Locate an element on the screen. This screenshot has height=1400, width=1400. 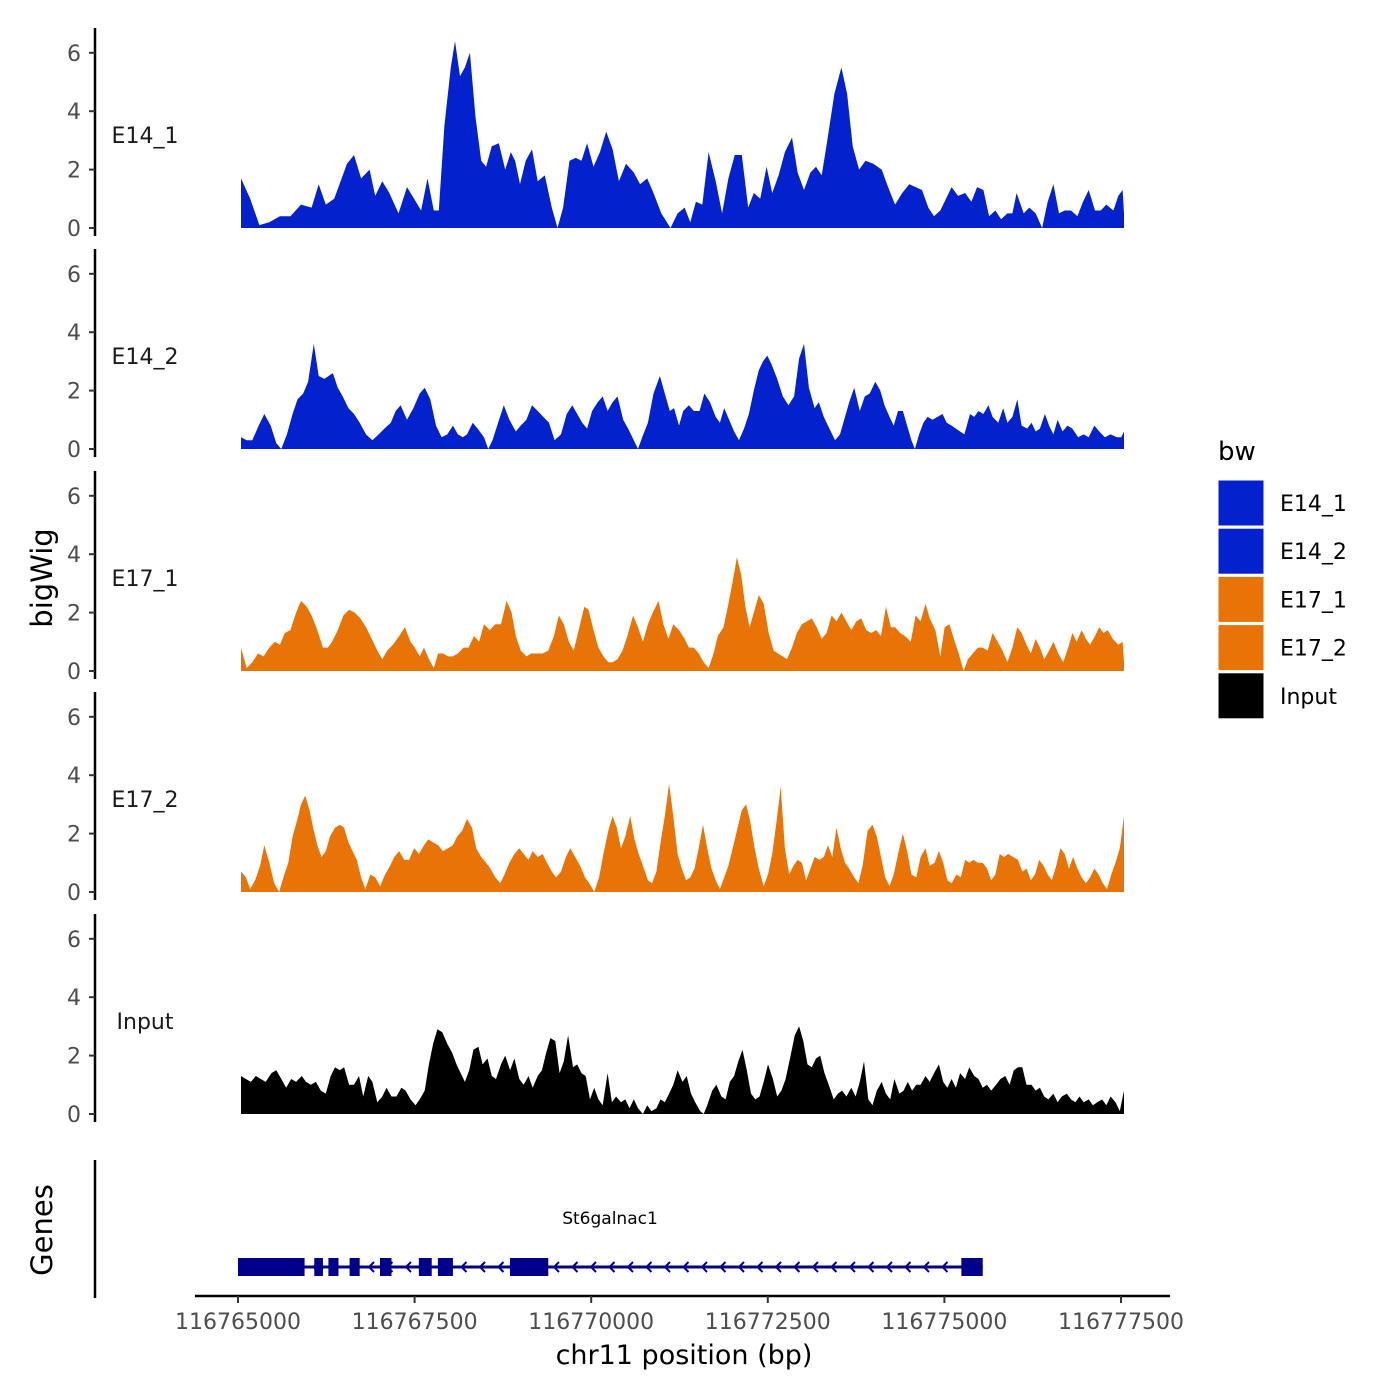
legend-title: bw is located at coordinates (1237, 452).